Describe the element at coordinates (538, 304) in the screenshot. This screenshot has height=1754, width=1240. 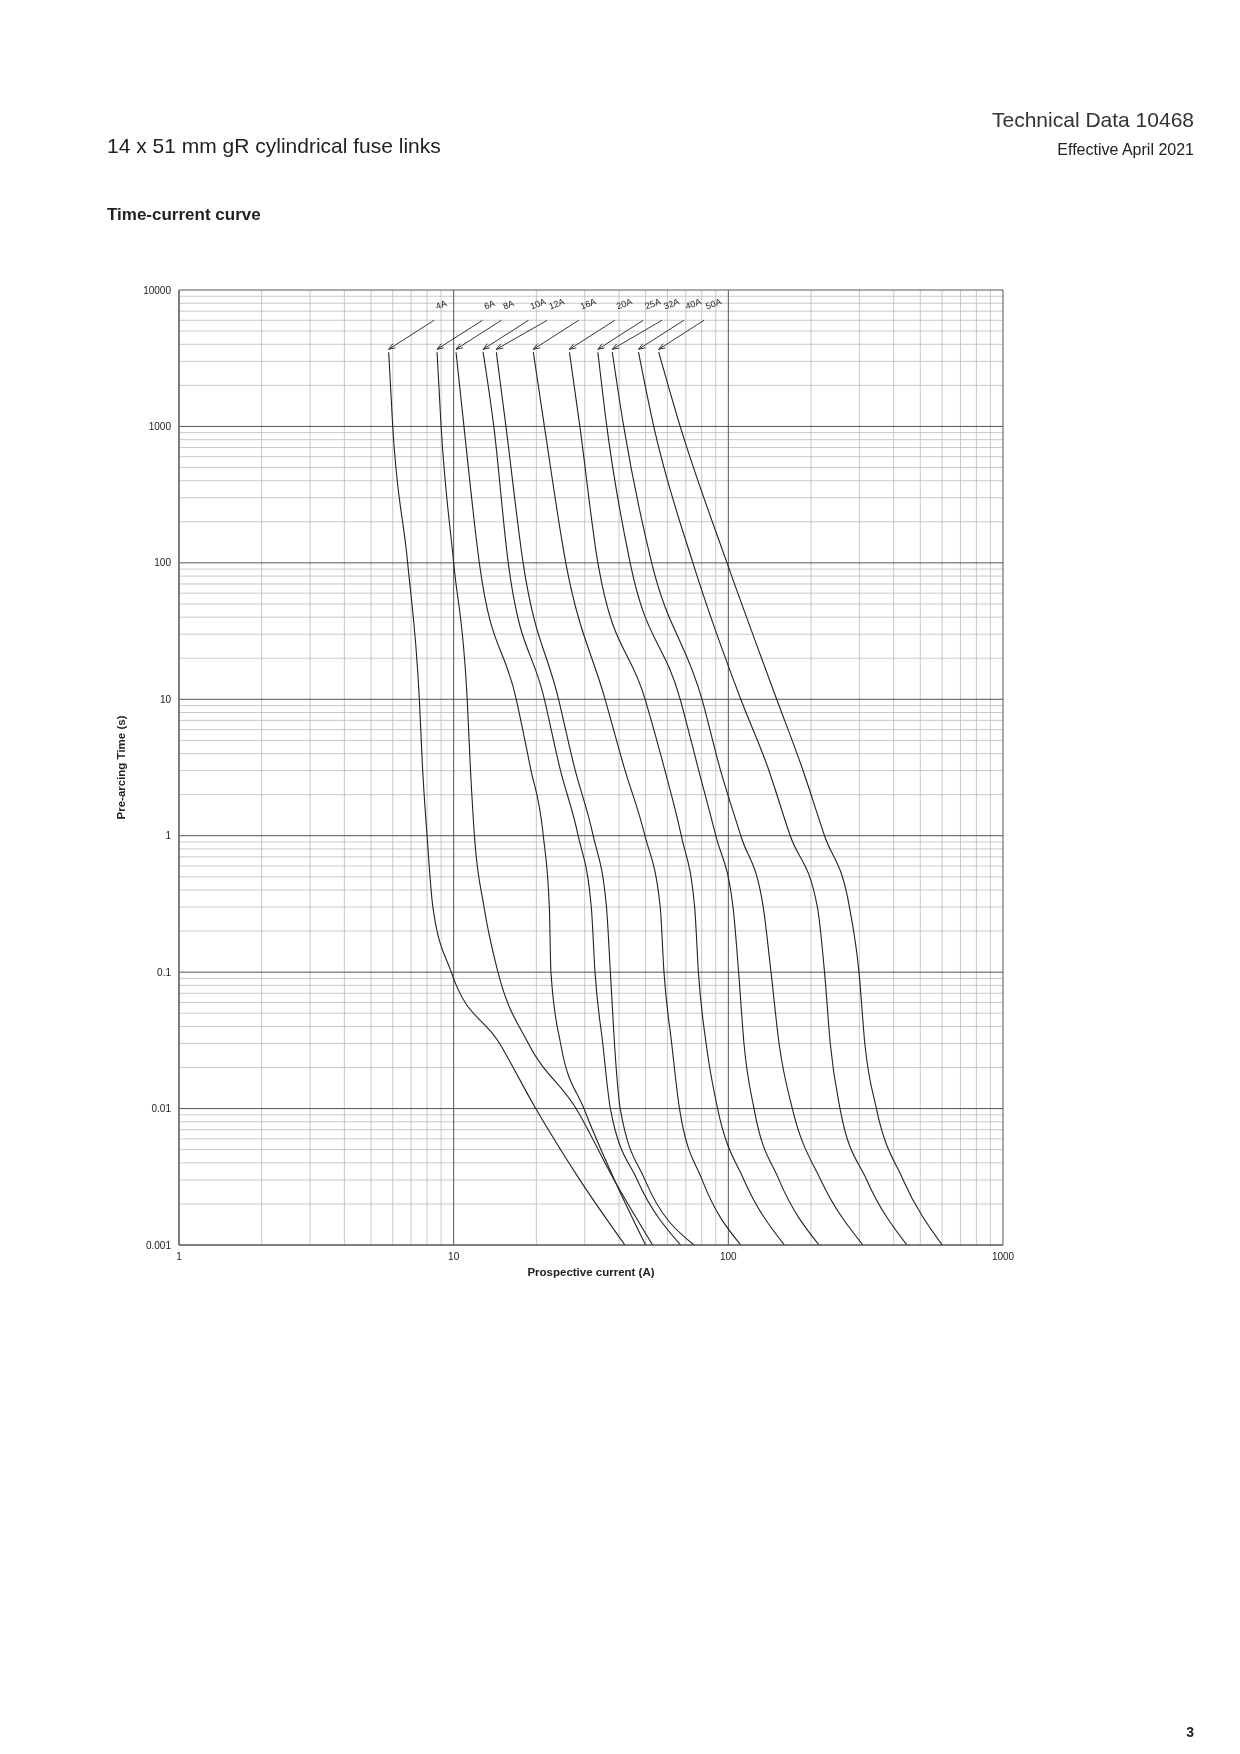
I see `text: 10A` at that location.